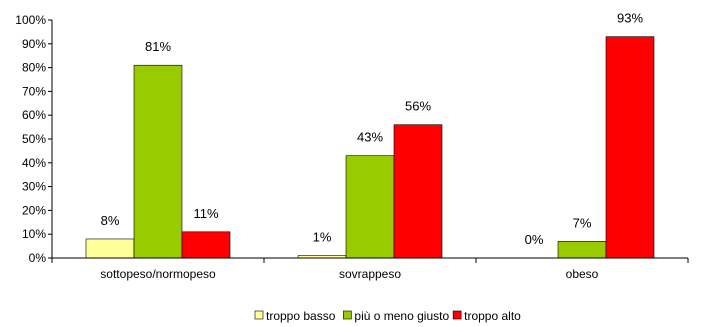 The width and height of the screenshot is (706, 327). I want to click on y-tick-label: 20%, so click(34, 210).